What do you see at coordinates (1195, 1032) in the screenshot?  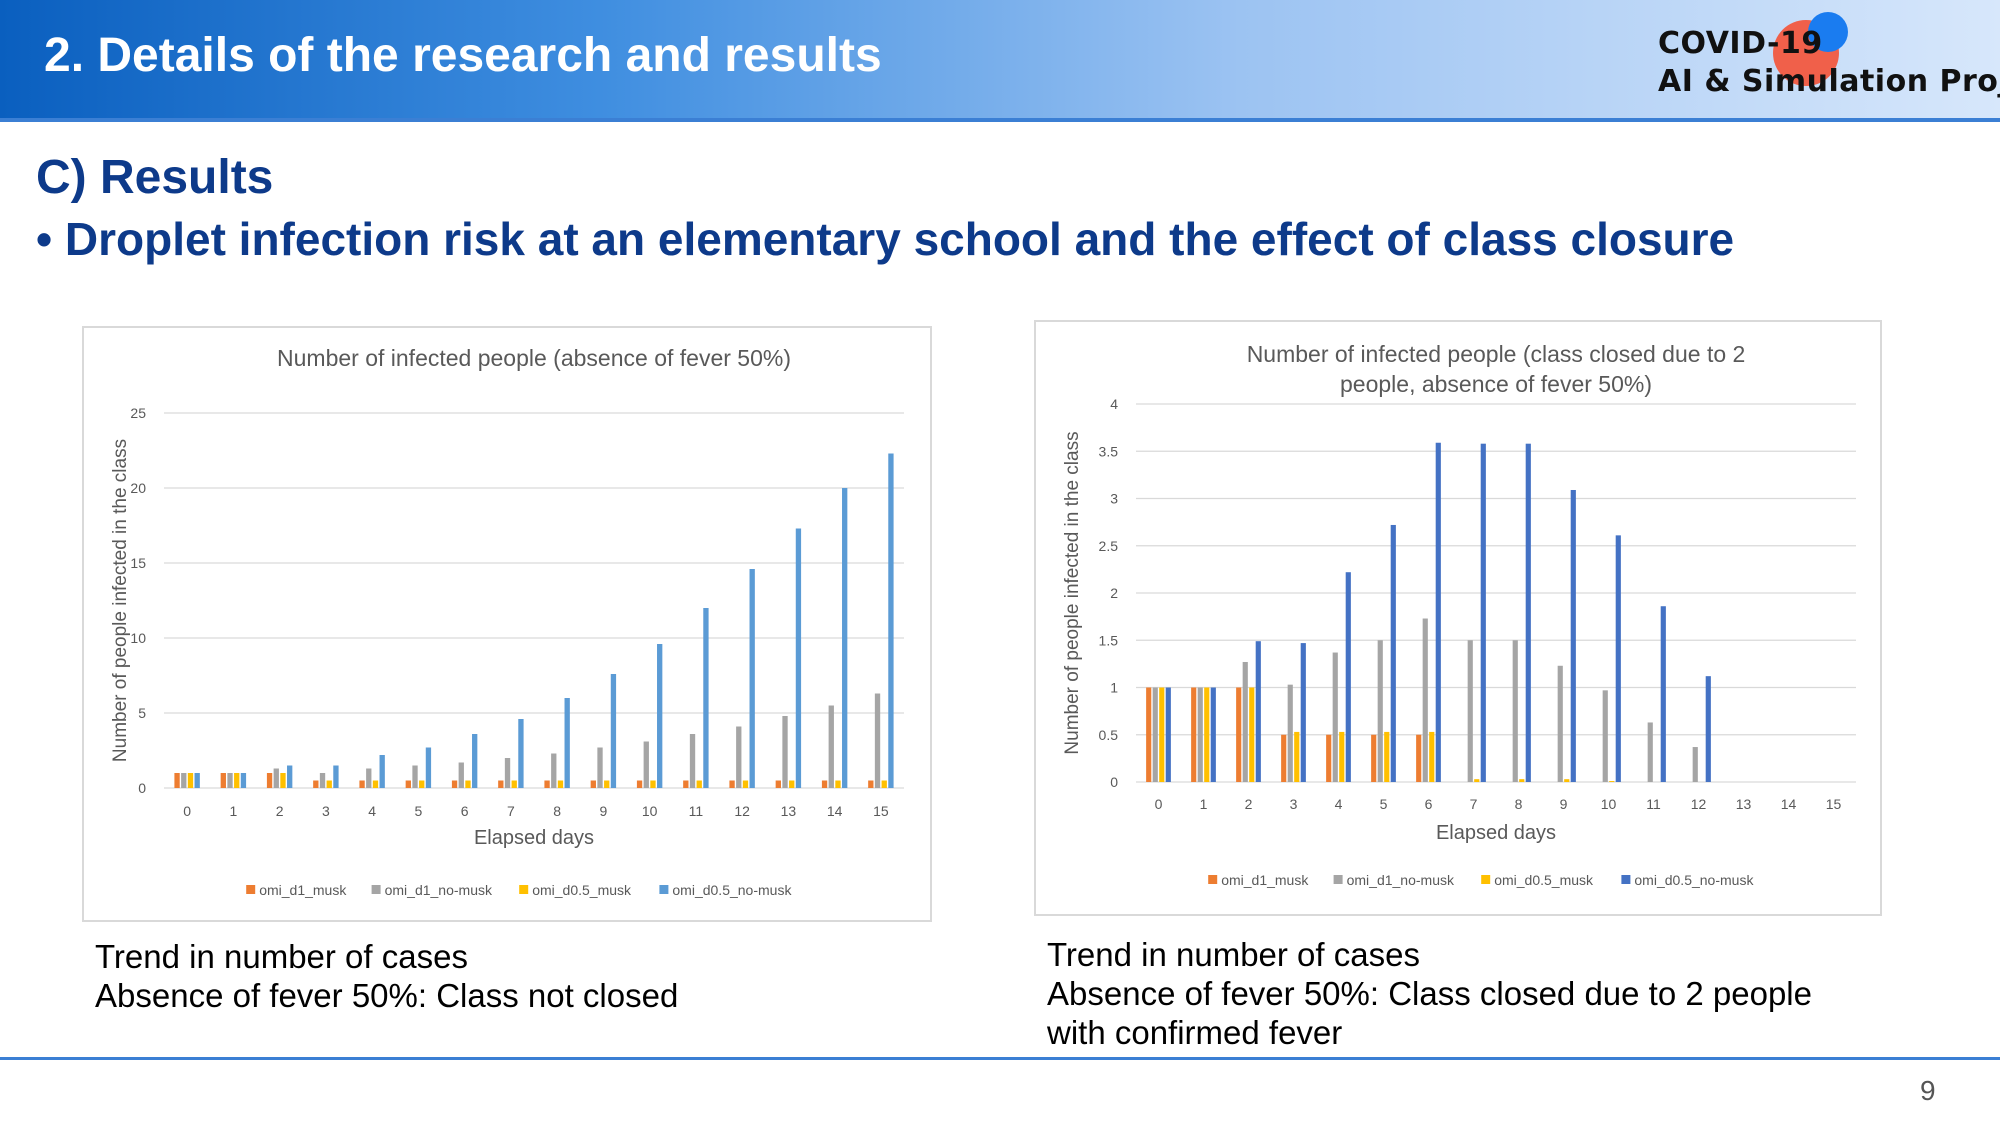 I see `caption-right-line3: with confirmed fever` at bounding box center [1195, 1032].